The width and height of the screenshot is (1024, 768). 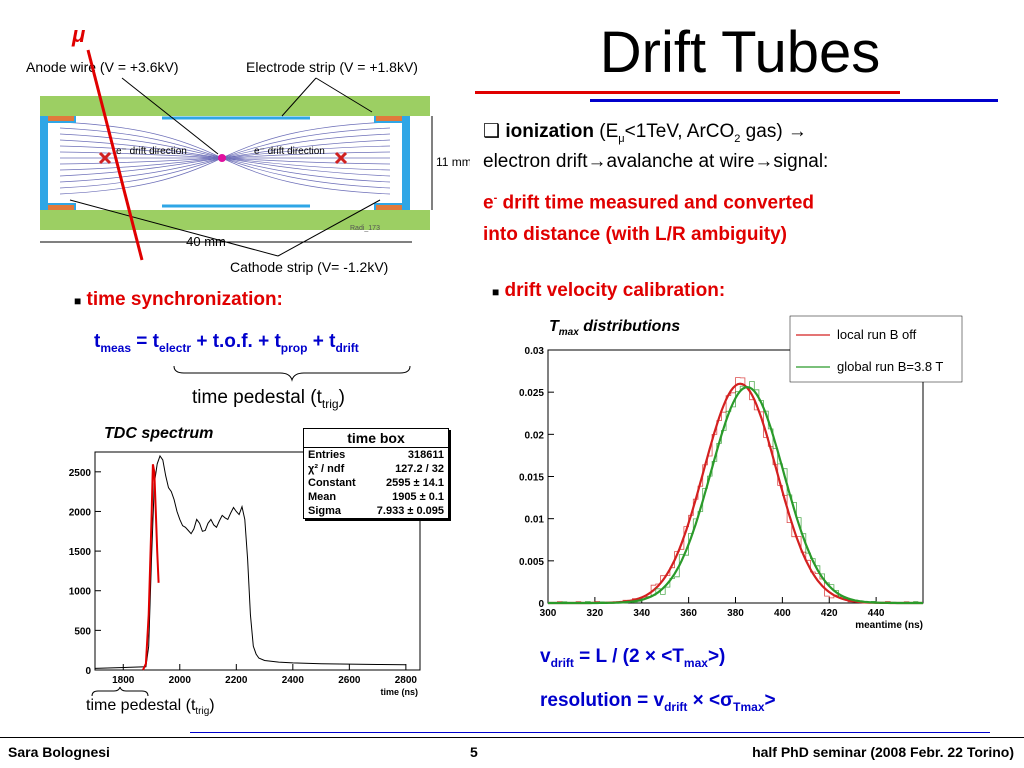 What do you see at coordinates (376, 469) in the screenshot?
I see `statbox-row: χ² / ndf 127.2 / 32` at bounding box center [376, 469].